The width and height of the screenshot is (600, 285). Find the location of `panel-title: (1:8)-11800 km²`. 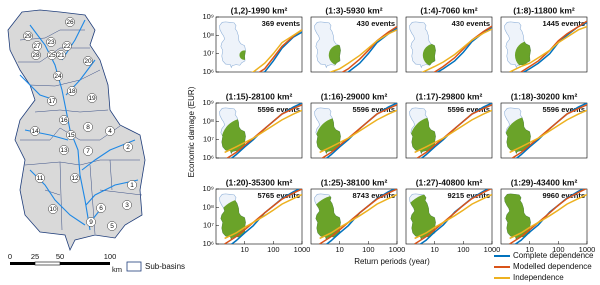

panel-title: (1:8)-11800 km² is located at coordinates (544, 10).